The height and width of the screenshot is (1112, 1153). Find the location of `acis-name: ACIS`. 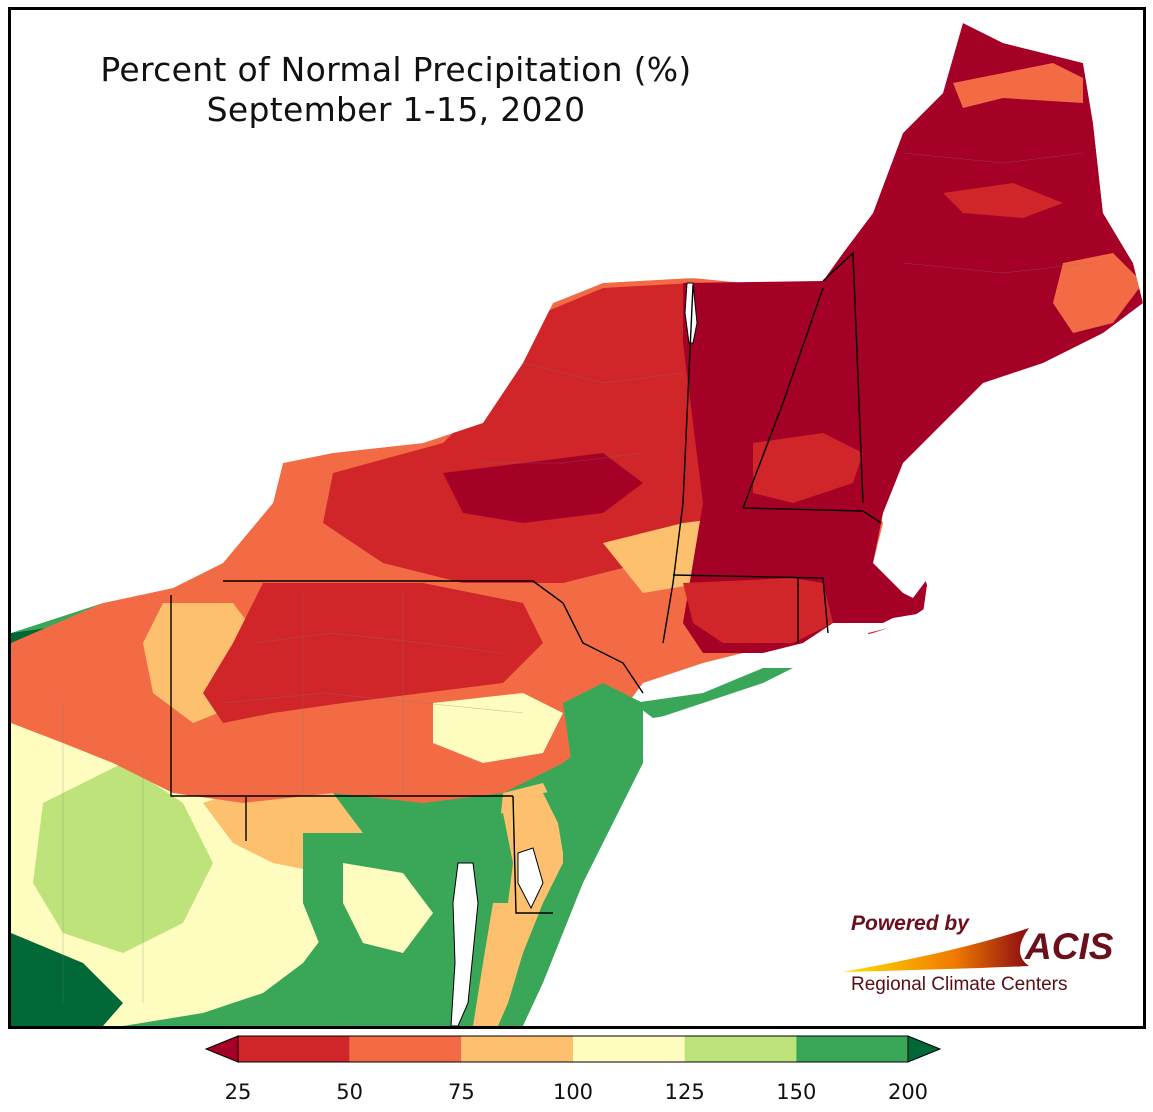

acis-name: ACIS is located at coordinates (1069, 946).